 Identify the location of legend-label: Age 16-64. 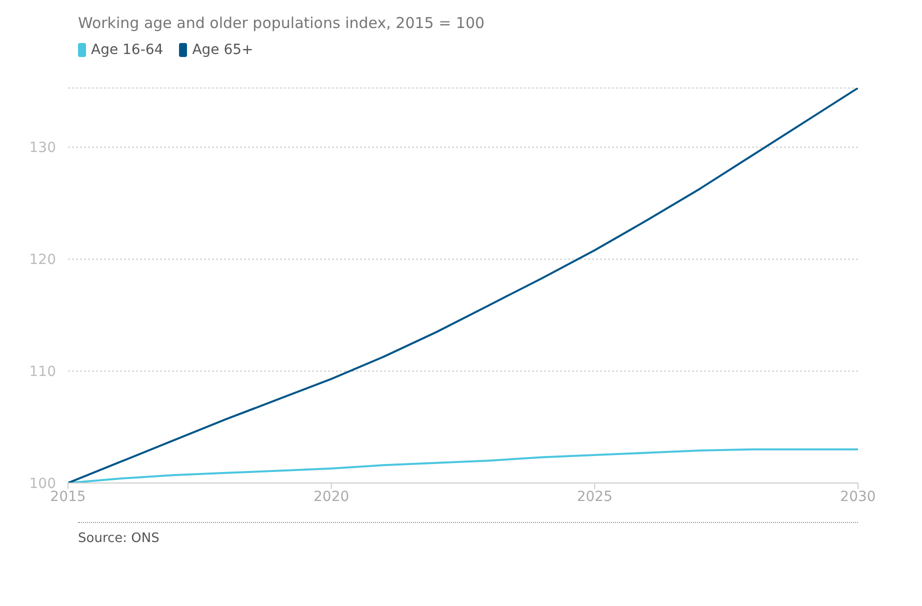
(127, 50).